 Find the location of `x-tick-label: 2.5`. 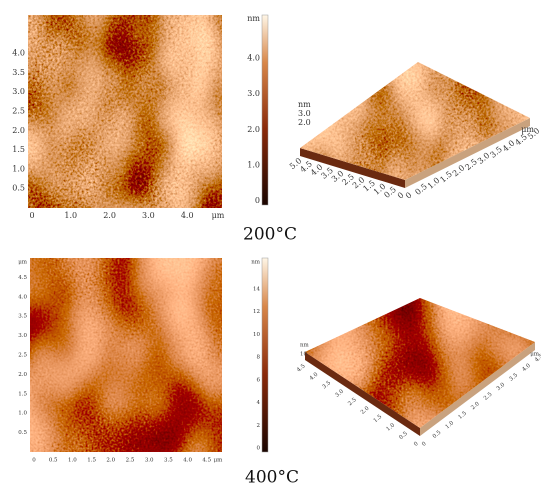

x-tick-label: 2.5 is located at coordinates (130, 461).